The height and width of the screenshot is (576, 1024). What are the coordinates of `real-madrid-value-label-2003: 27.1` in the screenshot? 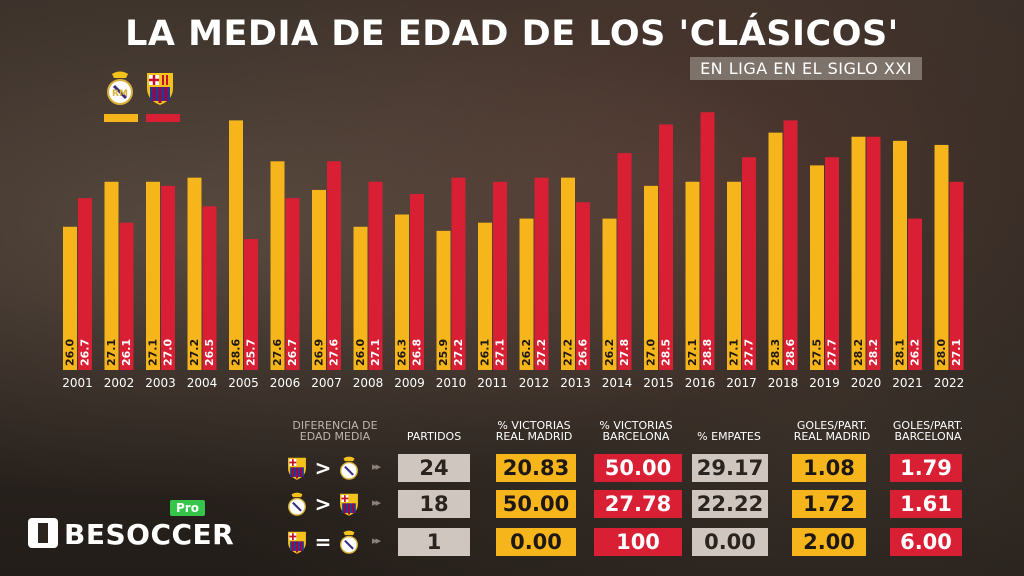 It's located at (153, 352).